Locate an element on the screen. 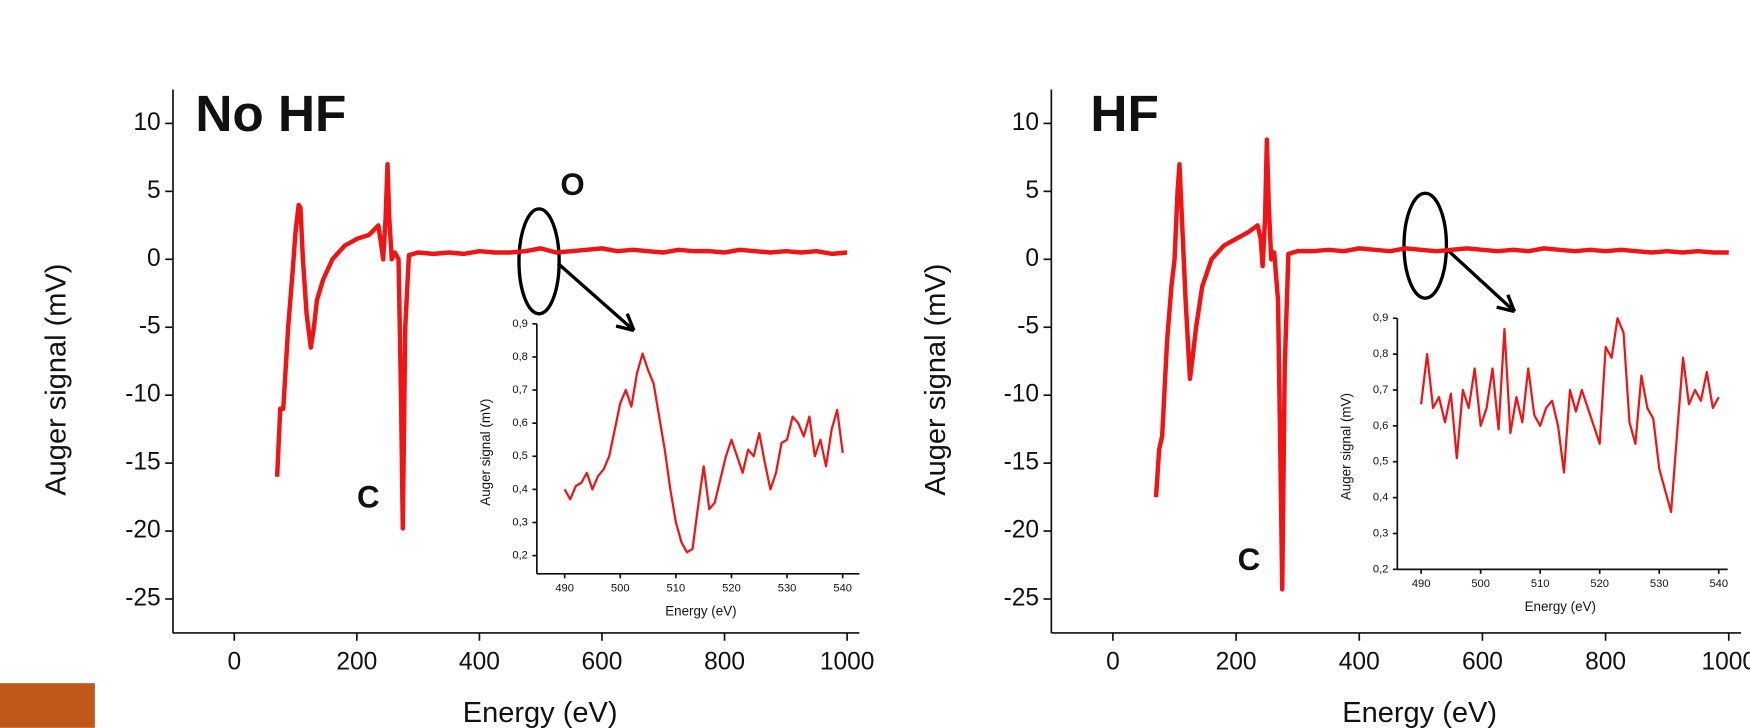 This screenshot has width=1750, height=728. panel-title: HF is located at coordinates (1124, 113).